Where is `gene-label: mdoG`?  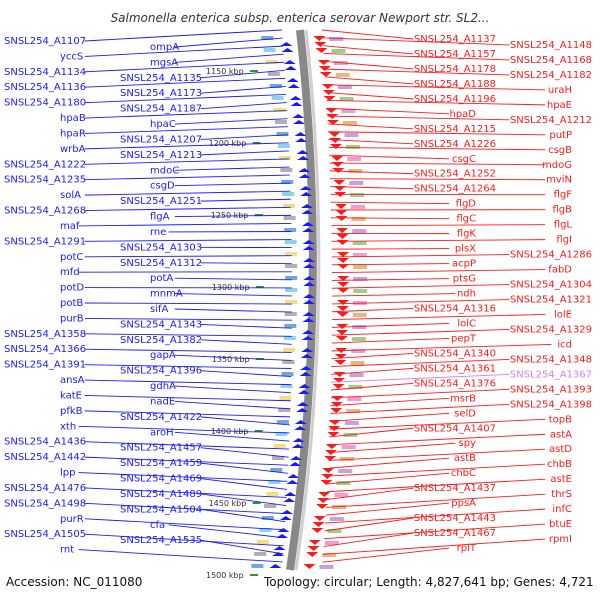
gene-label: mdoG is located at coordinates (557, 165).